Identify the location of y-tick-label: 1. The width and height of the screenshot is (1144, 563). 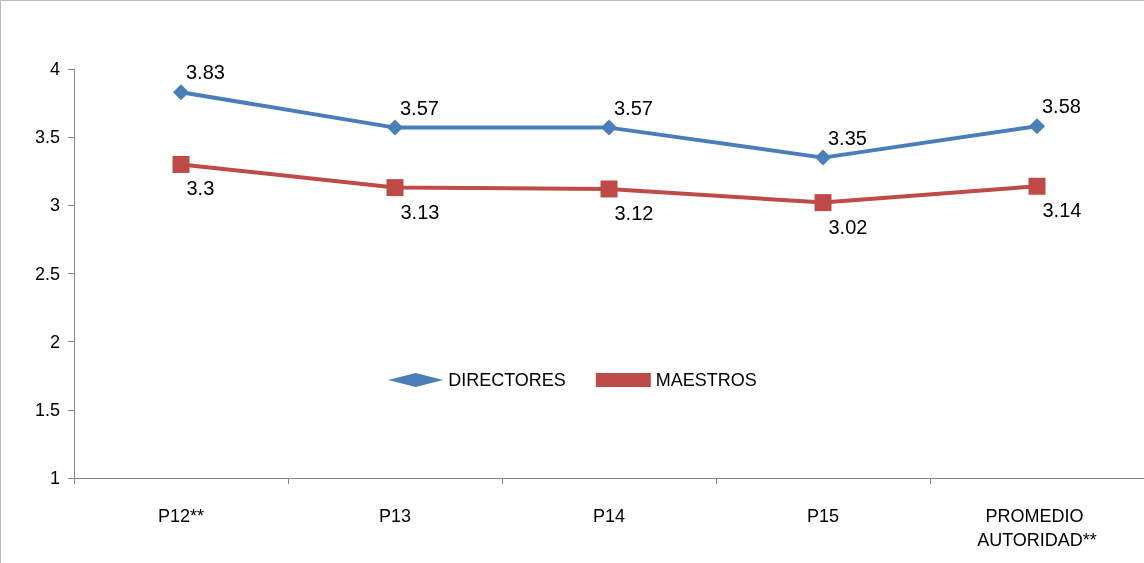
(54, 478).